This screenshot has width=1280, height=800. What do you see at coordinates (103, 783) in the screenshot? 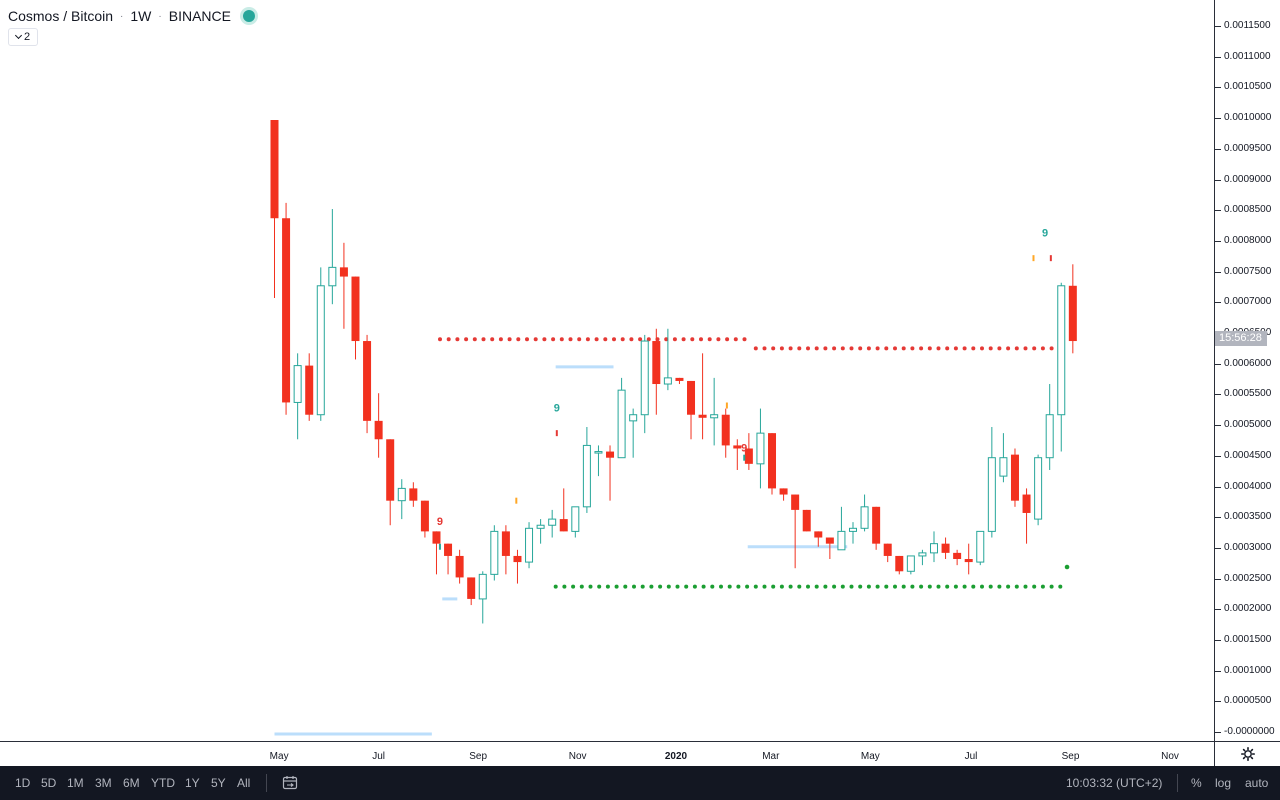
I see `range-3m-button: 3M` at bounding box center [103, 783].